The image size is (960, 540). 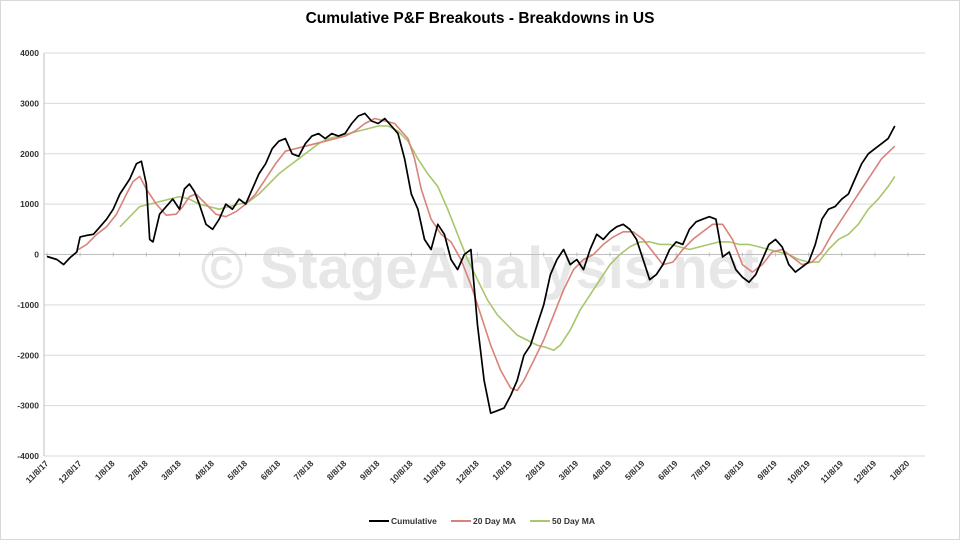 What do you see at coordinates (734, 470) in the screenshot?
I see `x-tick-label: 8/8/19` at bounding box center [734, 470].